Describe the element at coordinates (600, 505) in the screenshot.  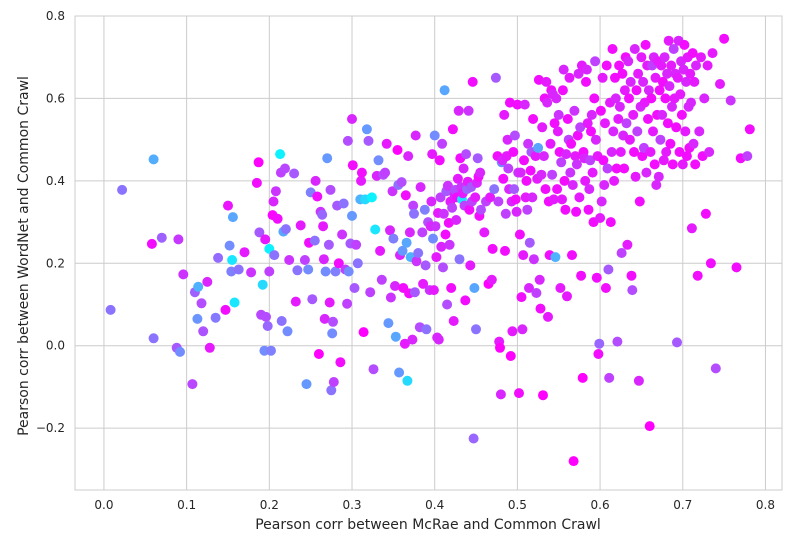
I see `x-tick-label: 0.6` at that location.